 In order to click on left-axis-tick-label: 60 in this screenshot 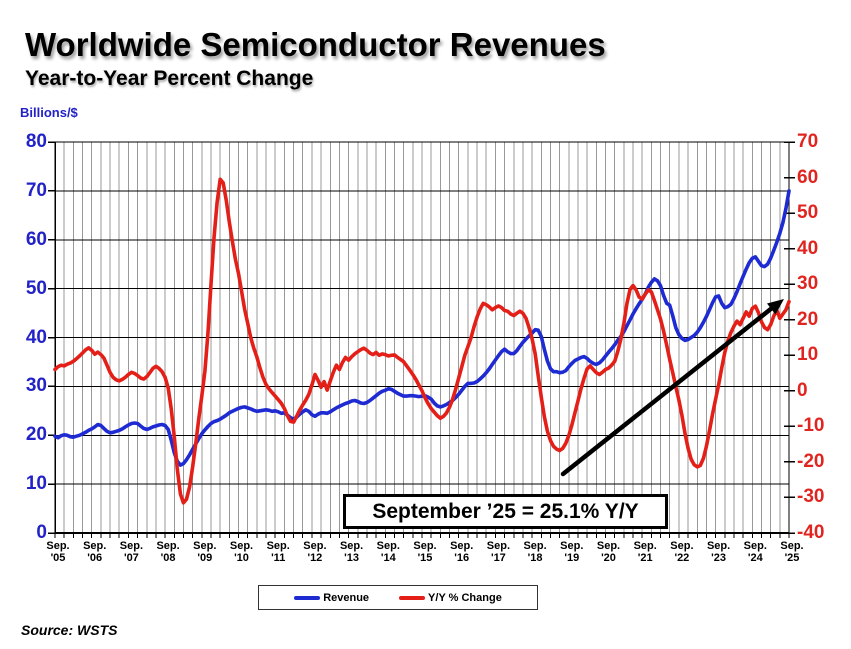, I will do `click(36, 239)`.